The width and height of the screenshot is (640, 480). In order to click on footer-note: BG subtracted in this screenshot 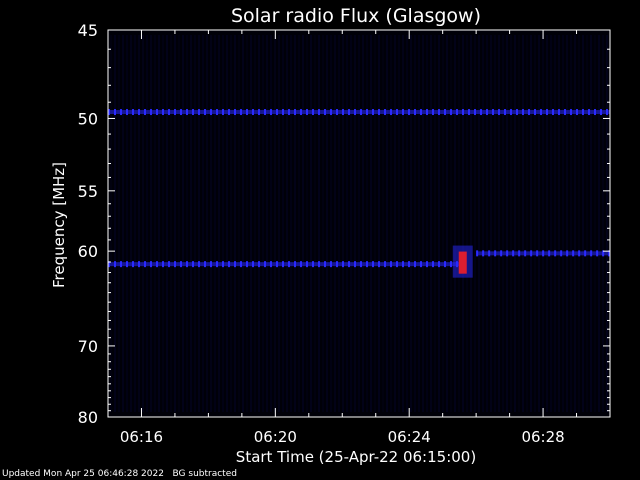, I will do `click(204, 474)`.